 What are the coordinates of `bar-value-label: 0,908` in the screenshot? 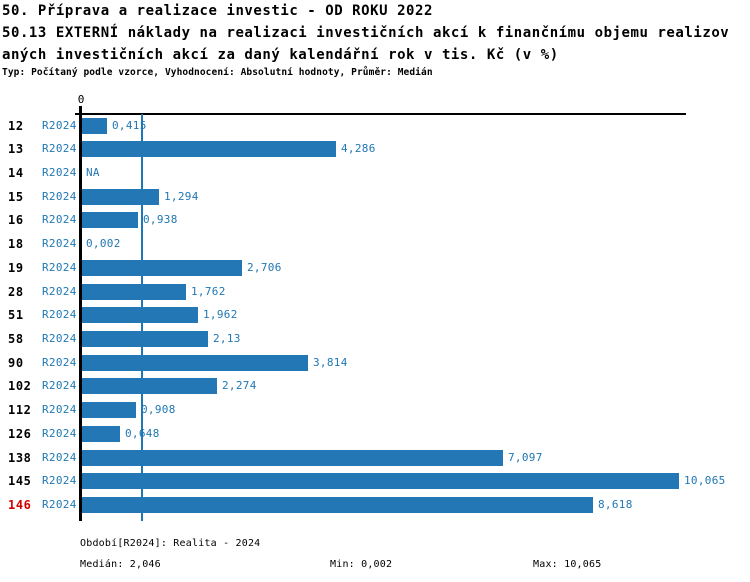 It's located at (158, 409).